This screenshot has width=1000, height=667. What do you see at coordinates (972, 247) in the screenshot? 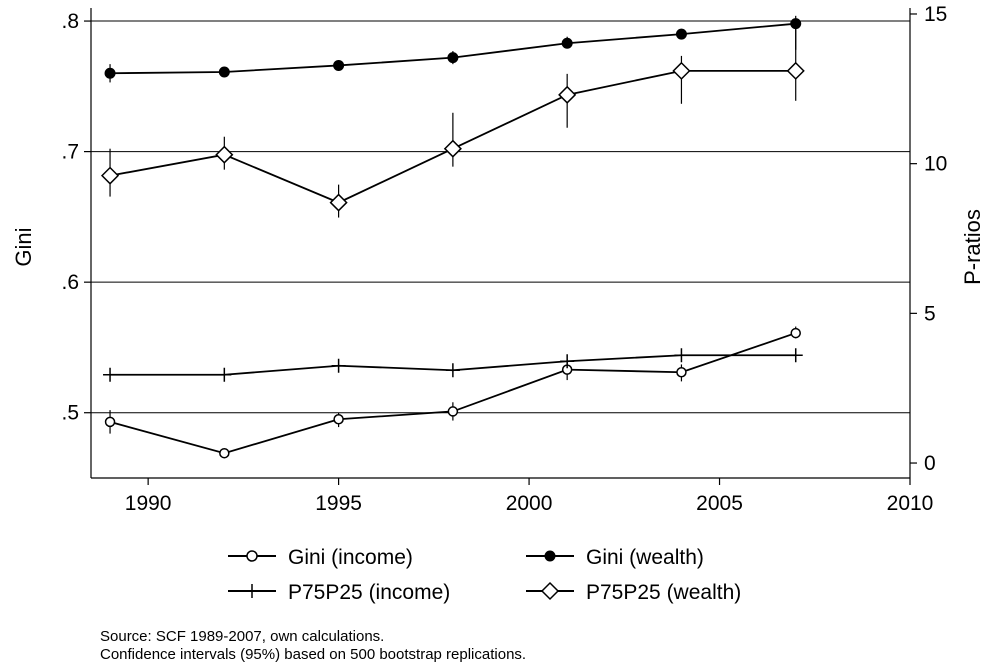
I see `y-axis-right-title: P-ratios` at bounding box center [972, 247].